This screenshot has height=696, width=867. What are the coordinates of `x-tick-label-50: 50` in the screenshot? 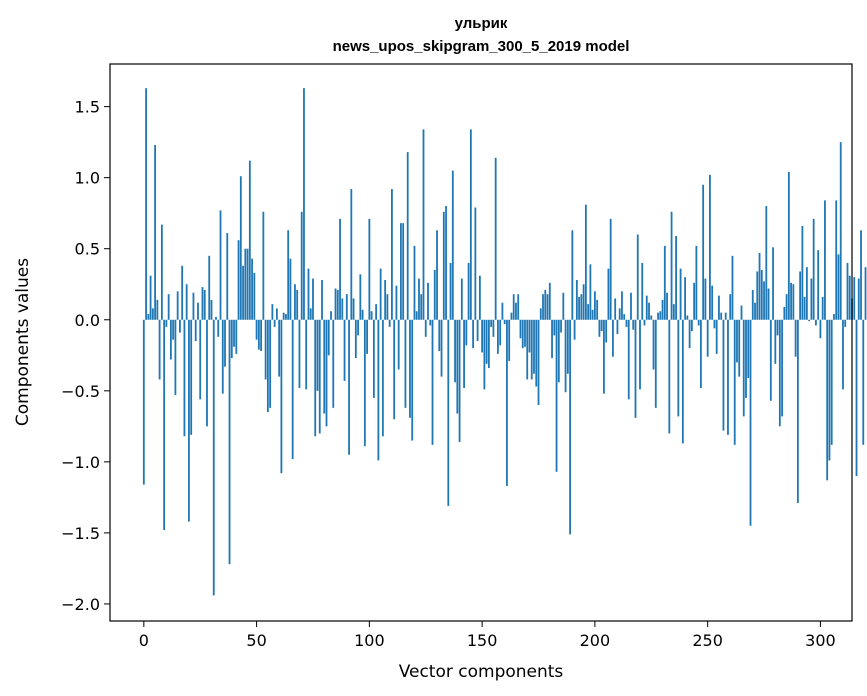 It's located at (256, 640).